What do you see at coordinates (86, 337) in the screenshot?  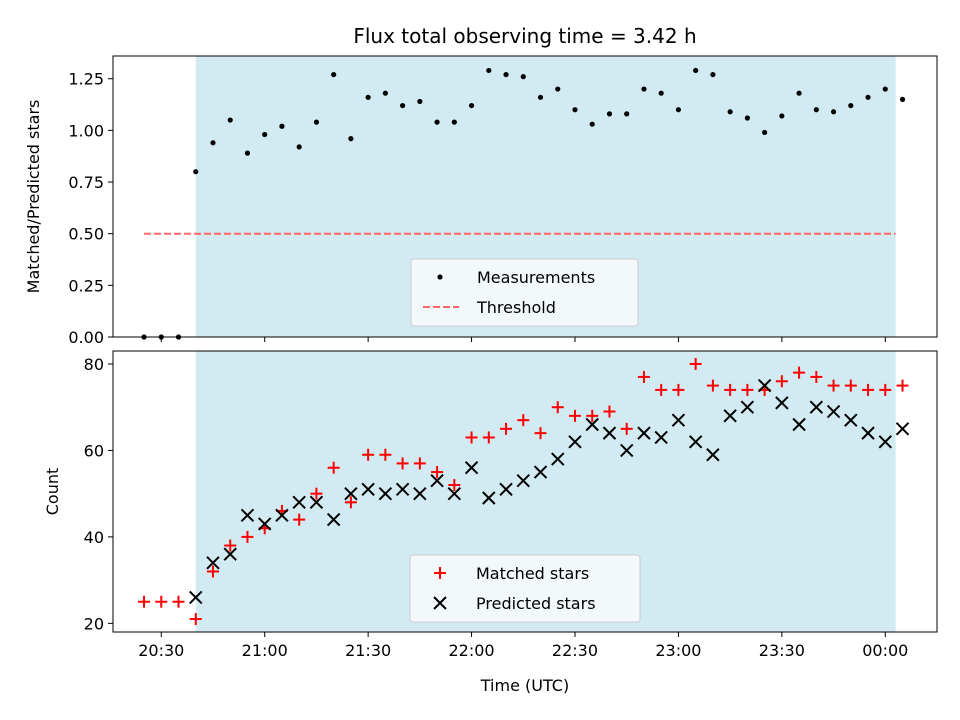 I see `y-tick-label: 0.00` at bounding box center [86, 337].